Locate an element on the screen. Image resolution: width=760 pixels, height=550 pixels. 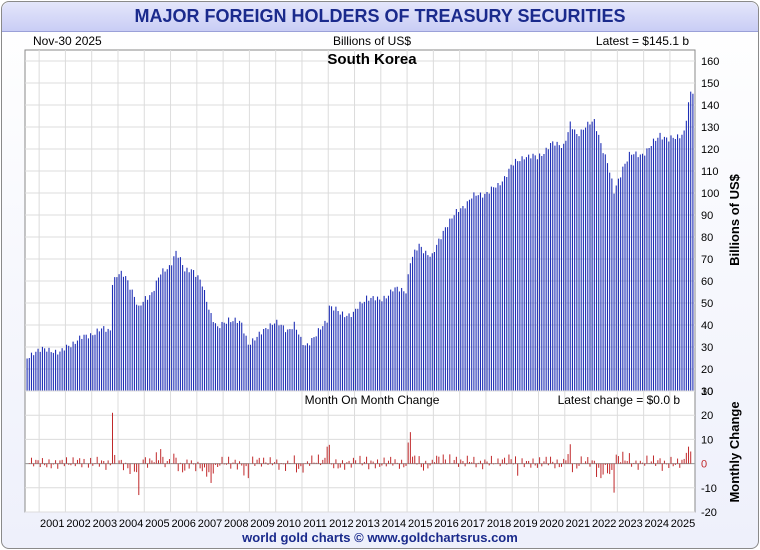
x-tick-label: 2014 is located at coordinates (394, 524).